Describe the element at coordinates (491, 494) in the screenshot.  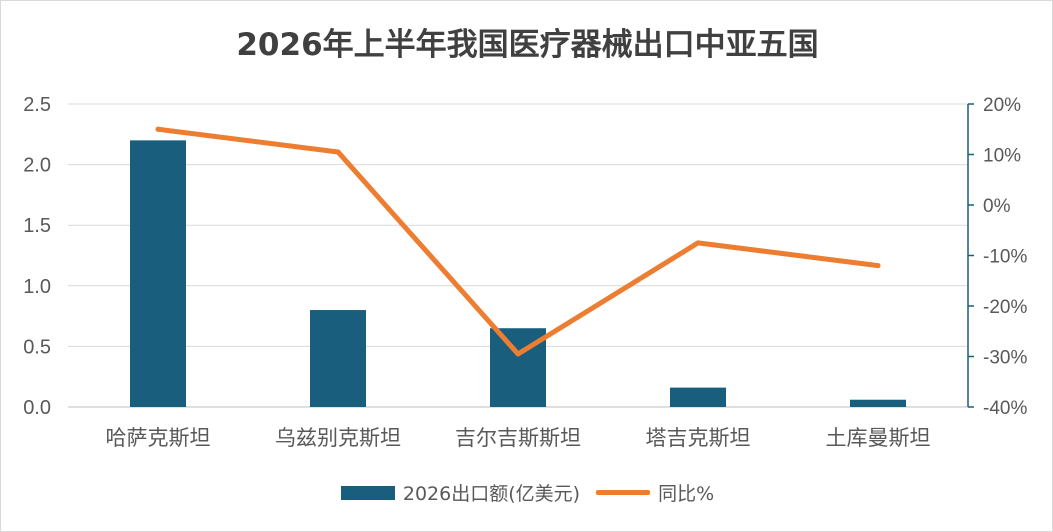
I see `legend-label-bar: 2026出口额(亿美元)` at that location.